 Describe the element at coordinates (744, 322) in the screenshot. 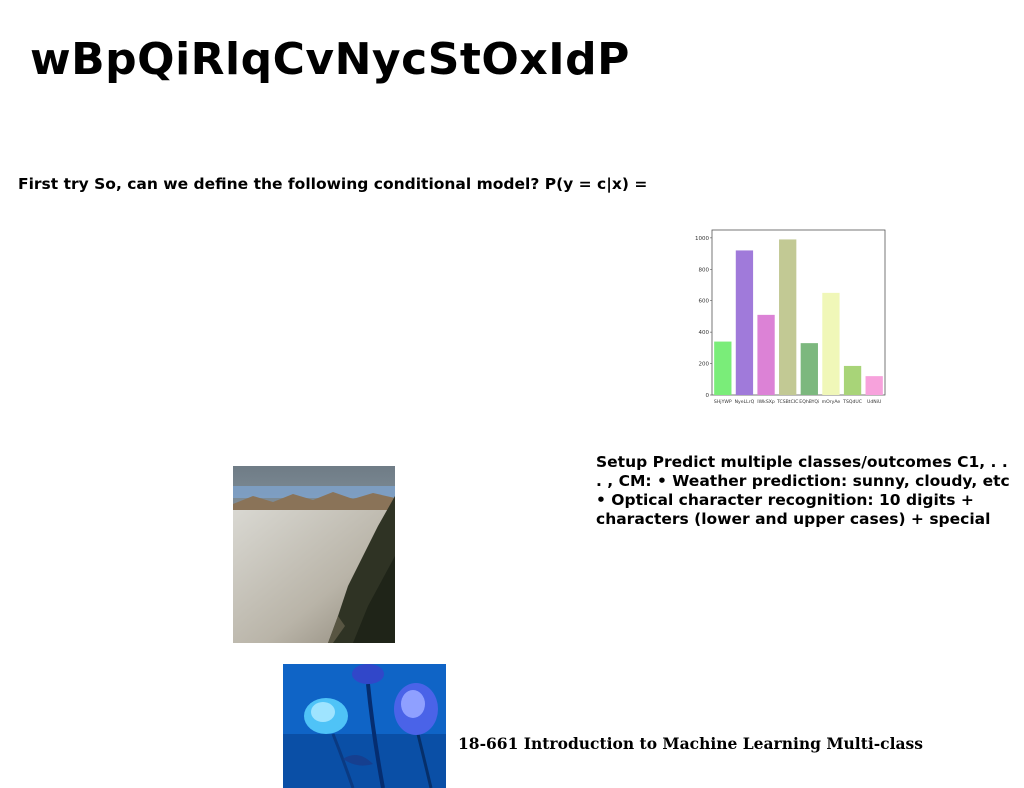

I see `bar-NyeLLrQ` at that location.